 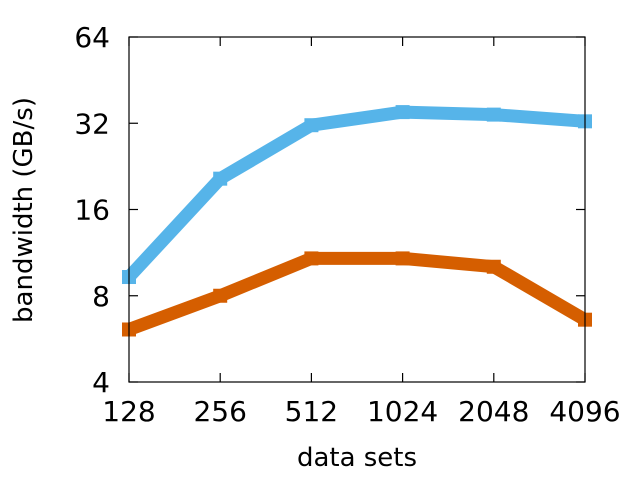 I want to click on x-tick-label: 128, so click(x=128, y=411).